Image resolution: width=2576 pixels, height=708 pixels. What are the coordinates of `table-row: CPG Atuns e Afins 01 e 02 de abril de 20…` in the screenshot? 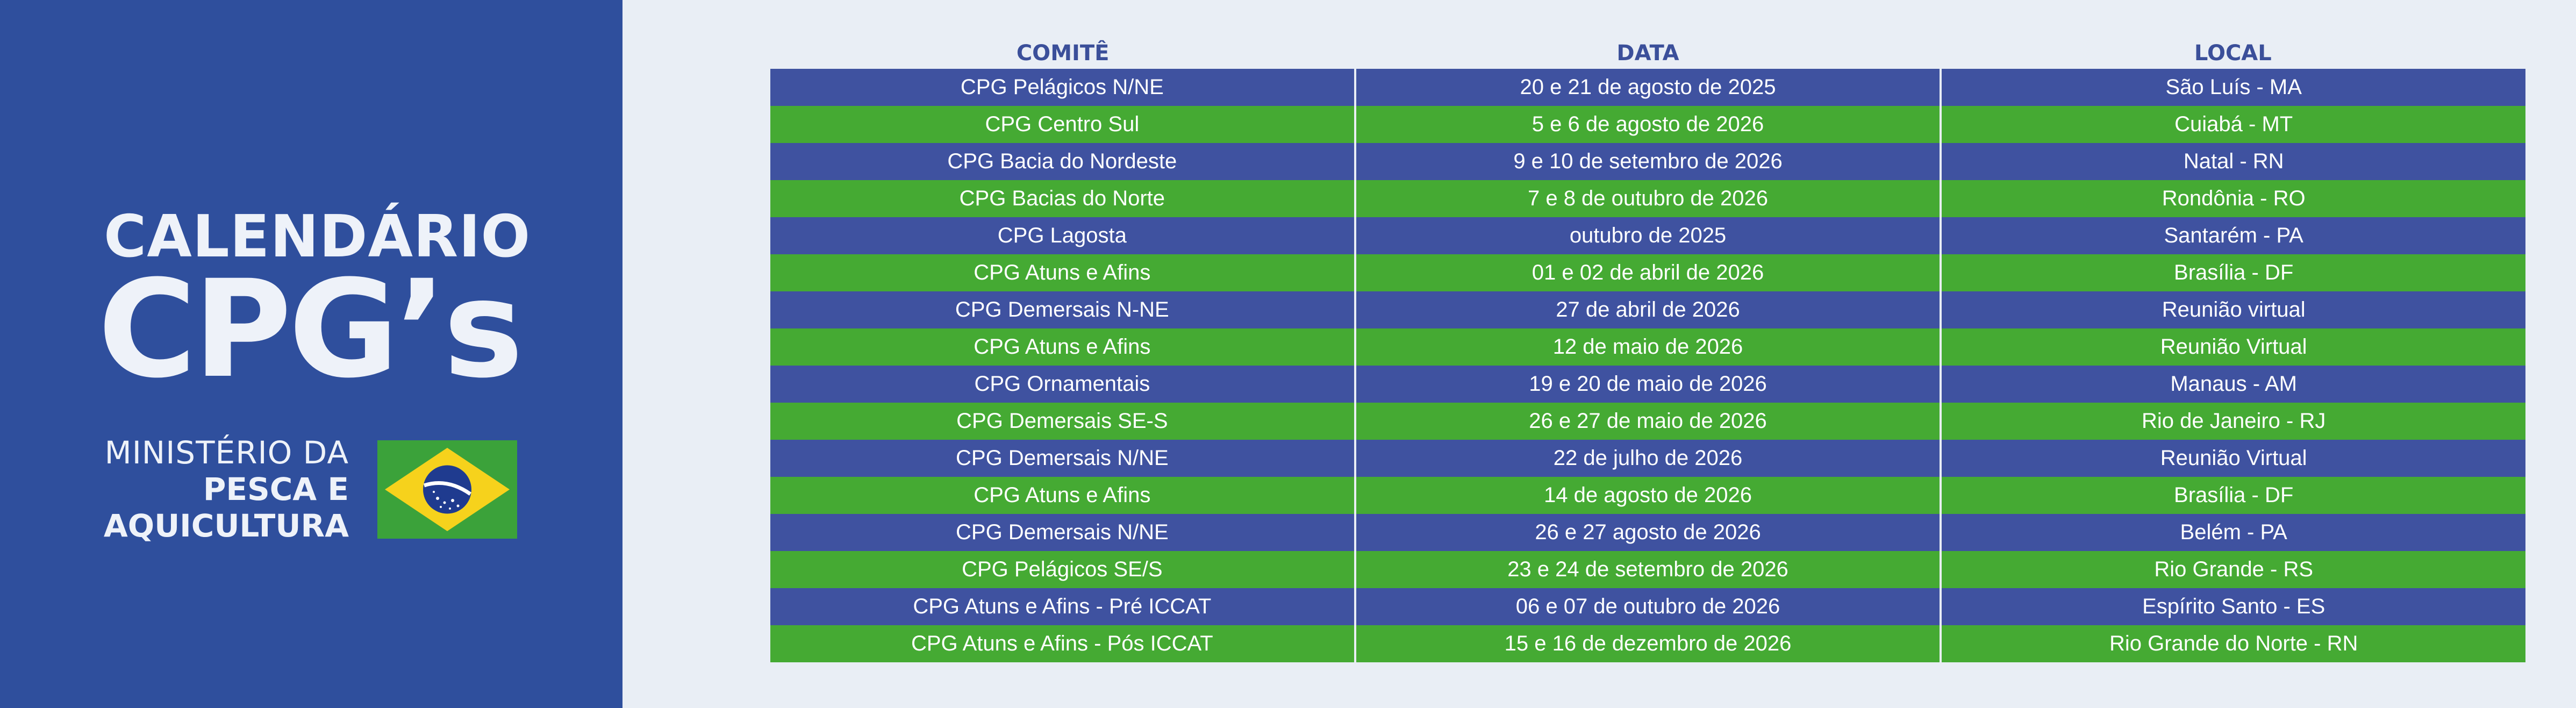 It's located at (1648, 272).